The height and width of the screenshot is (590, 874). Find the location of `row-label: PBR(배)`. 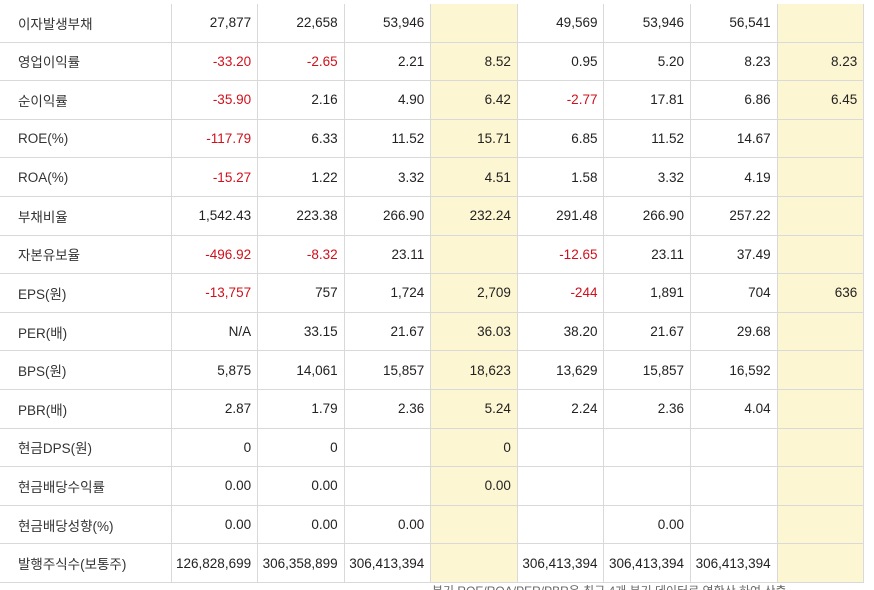

row-label: PBR(배) is located at coordinates (86, 409).